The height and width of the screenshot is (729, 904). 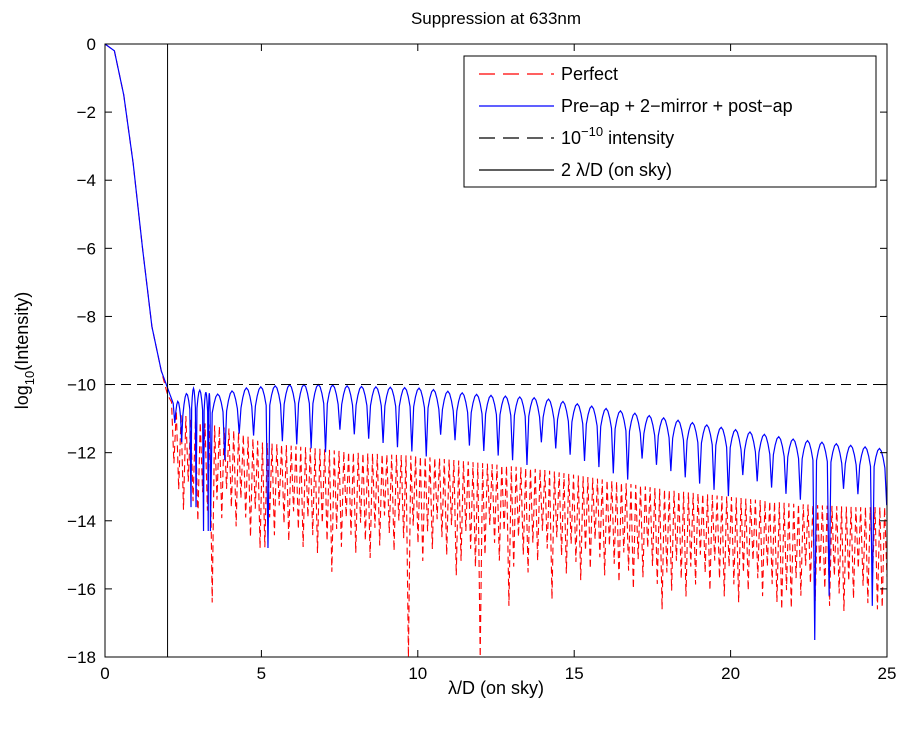 I want to click on y-tick-label: −18, so click(x=81, y=657).